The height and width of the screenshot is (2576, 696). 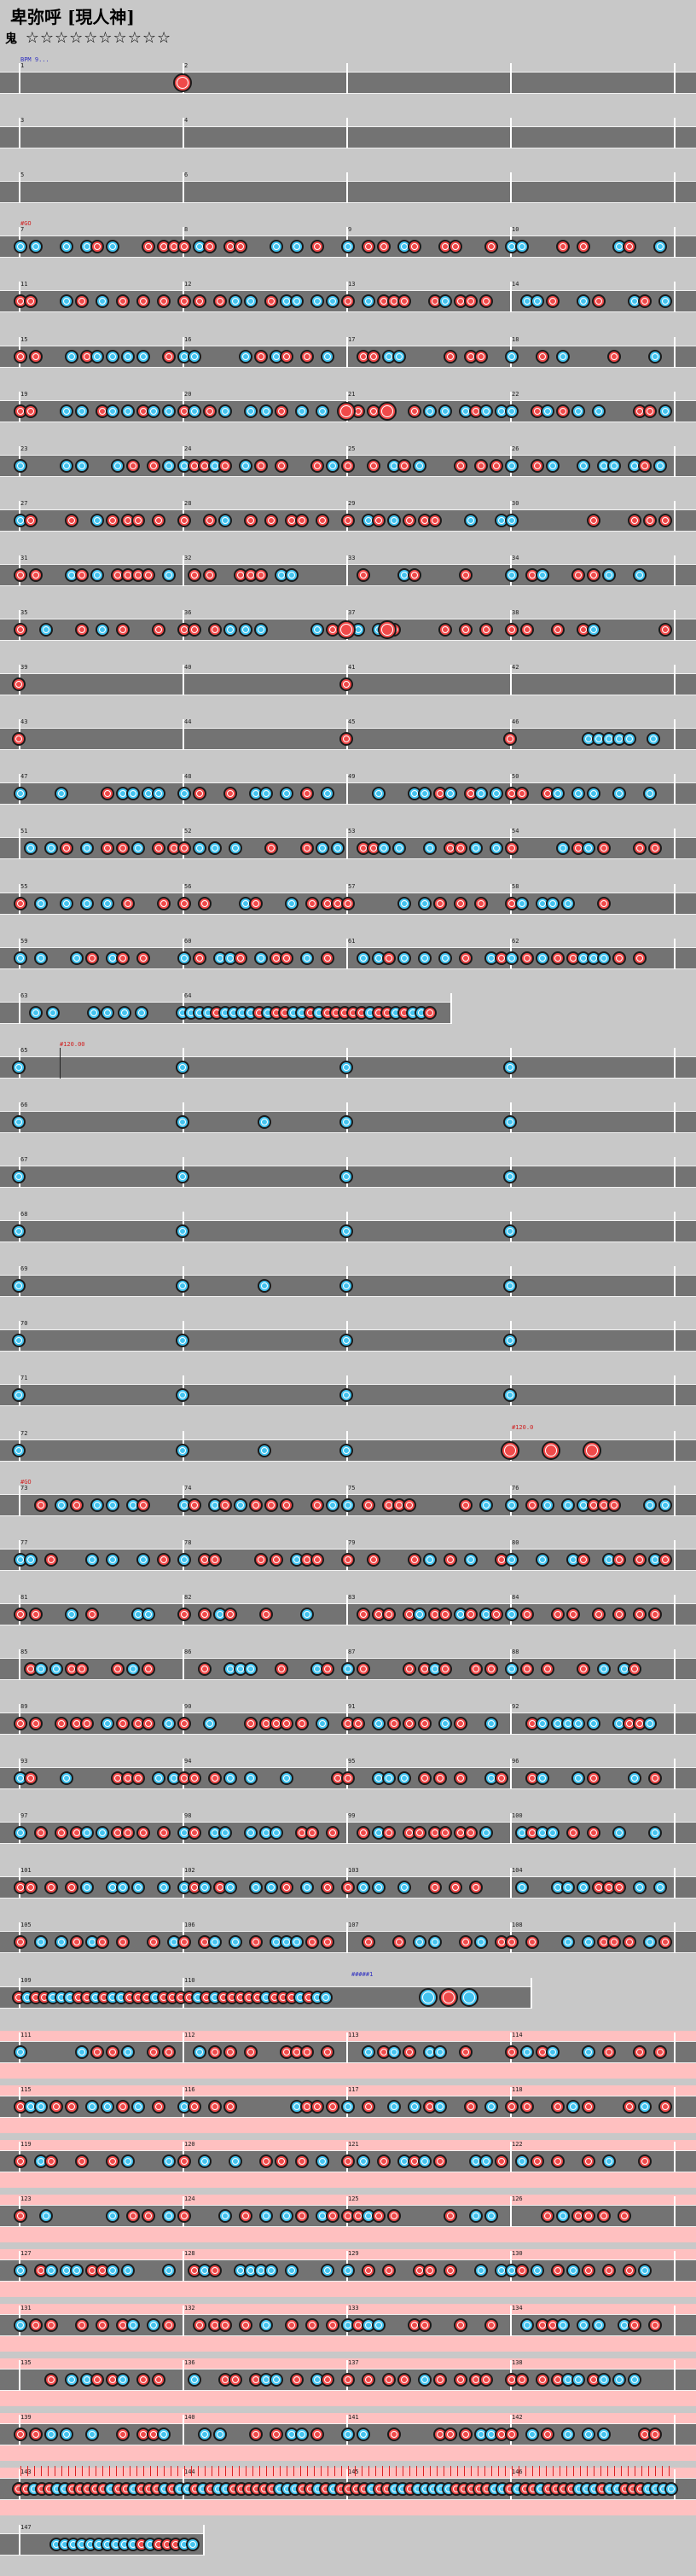 I want to click on measure-number: 18, so click(x=515, y=339).